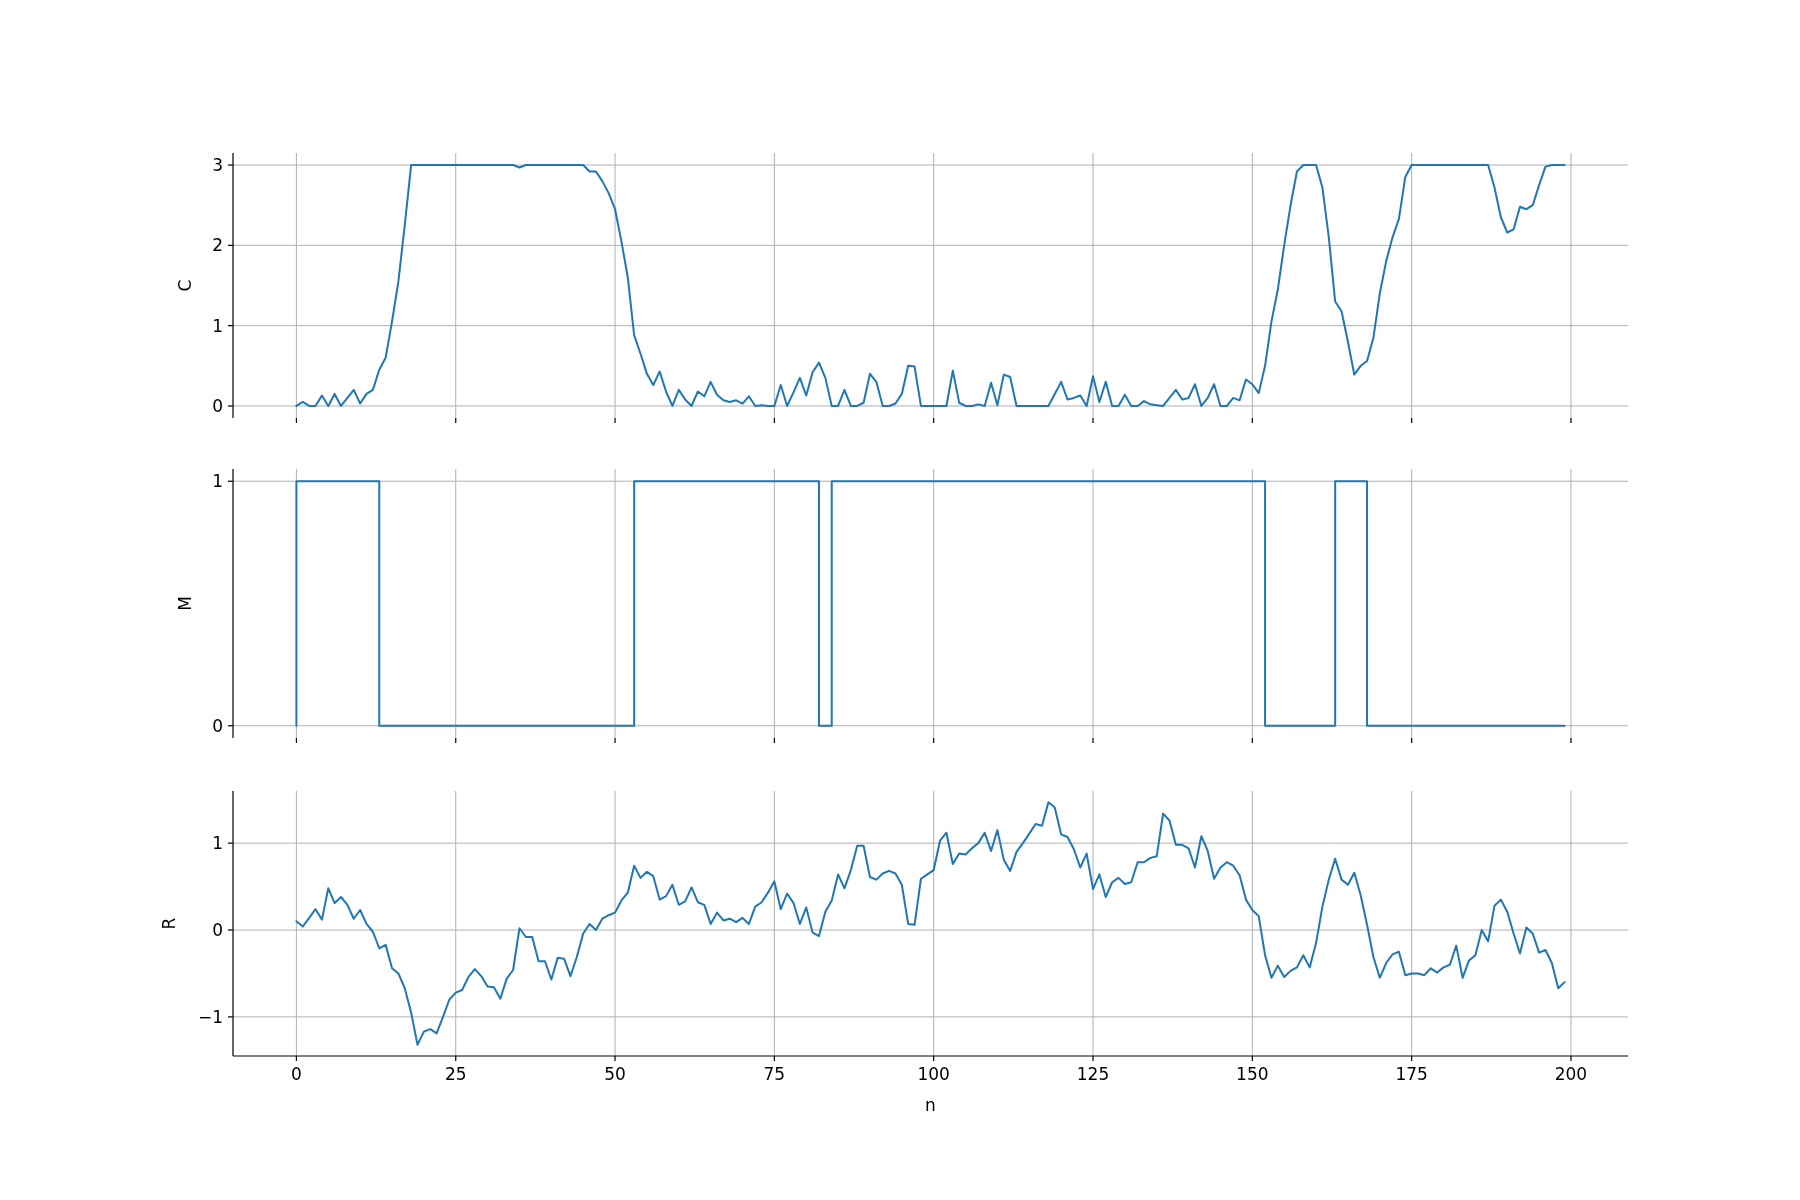  What do you see at coordinates (615, 1074) in the screenshot?
I see `x-tick-label: 50` at bounding box center [615, 1074].